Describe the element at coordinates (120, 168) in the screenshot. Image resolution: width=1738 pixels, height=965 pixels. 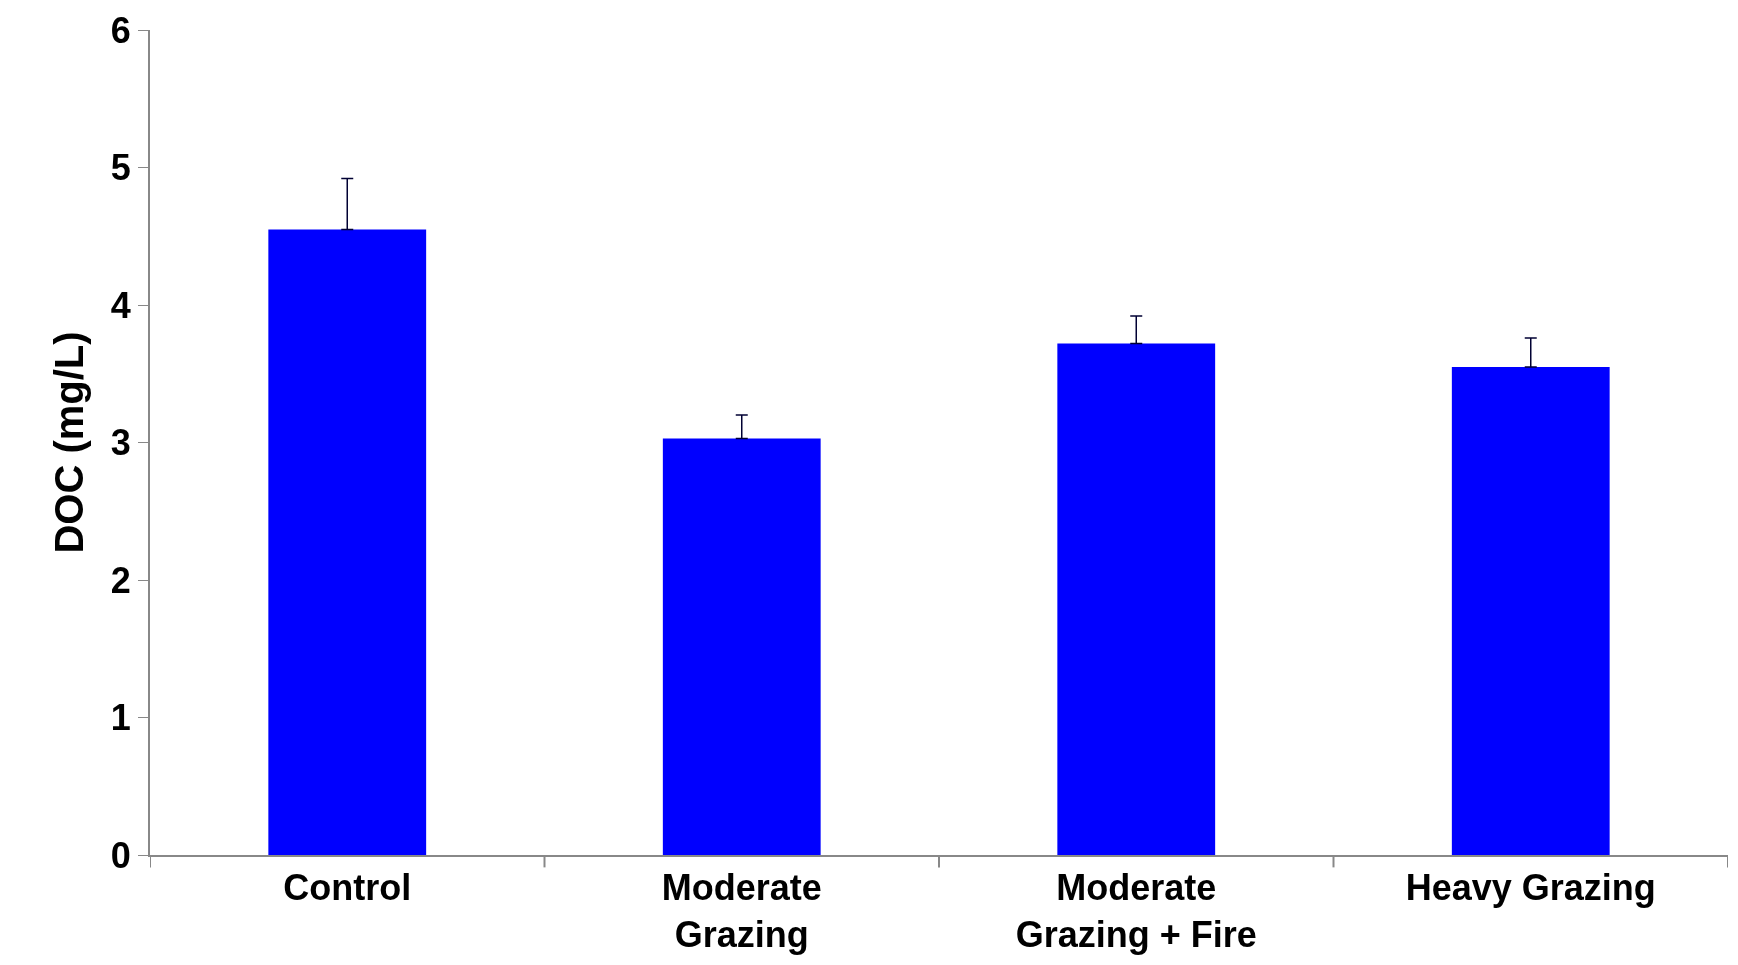
I see `y-tick-label: 5` at that location.